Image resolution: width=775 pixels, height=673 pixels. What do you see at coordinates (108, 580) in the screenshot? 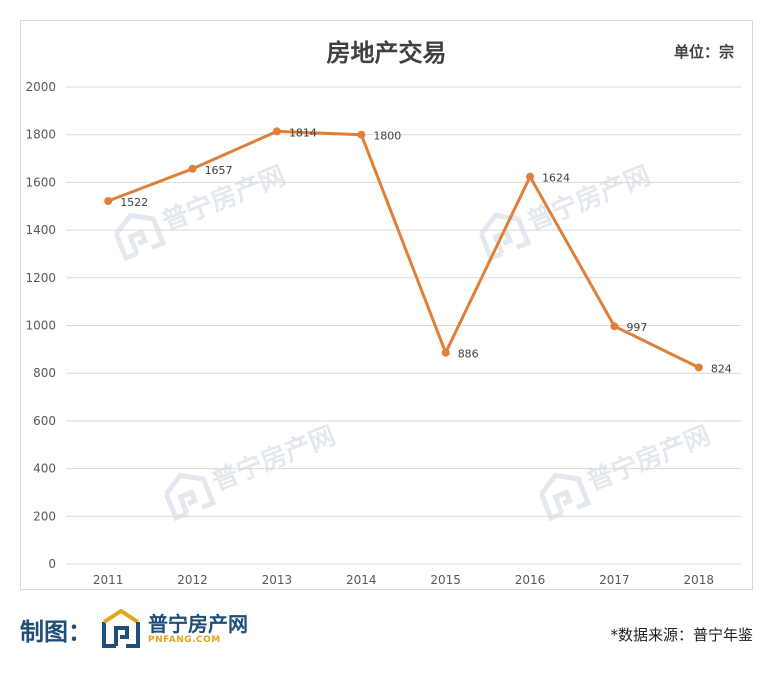
I see `x-tick-label: 2011` at bounding box center [108, 580].